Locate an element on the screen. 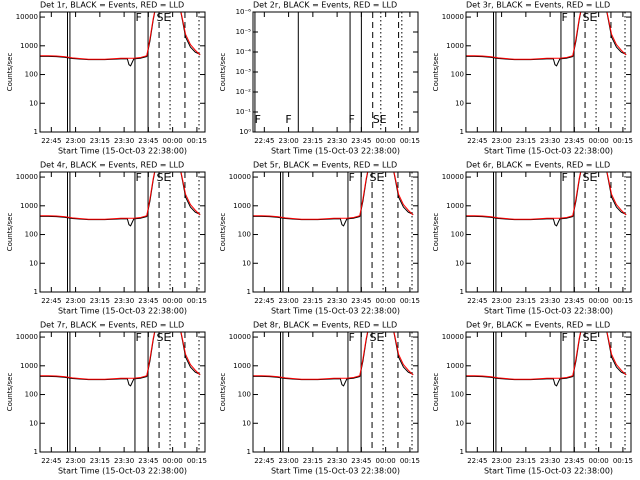 The height and width of the screenshot is (480, 640). chart-title: Det 7r, BLACK = Events, RED = LLD is located at coordinates (112, 325).